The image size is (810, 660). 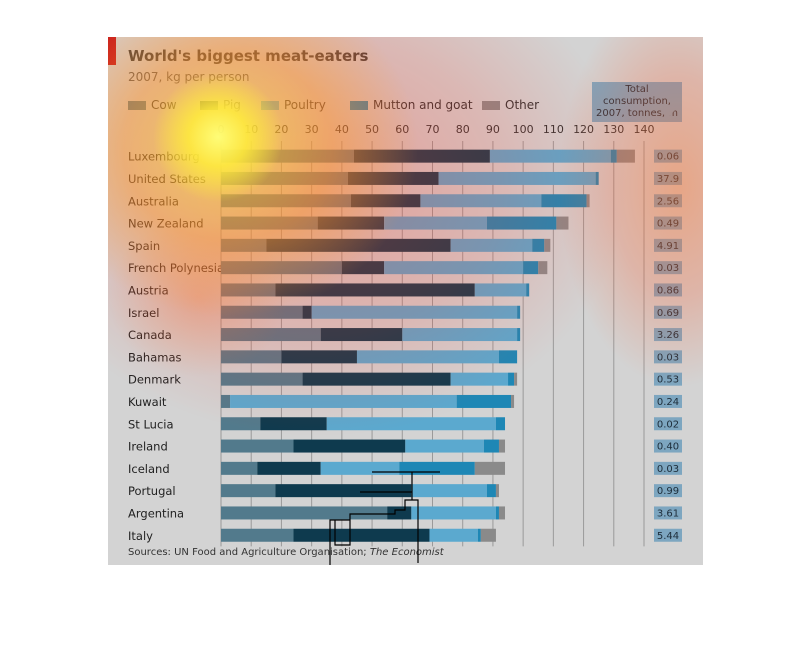 What do you see at coordinates (164, 157) in the screenshot?
I see `category-label: Luxembourg` at bounding box center [164, 157].